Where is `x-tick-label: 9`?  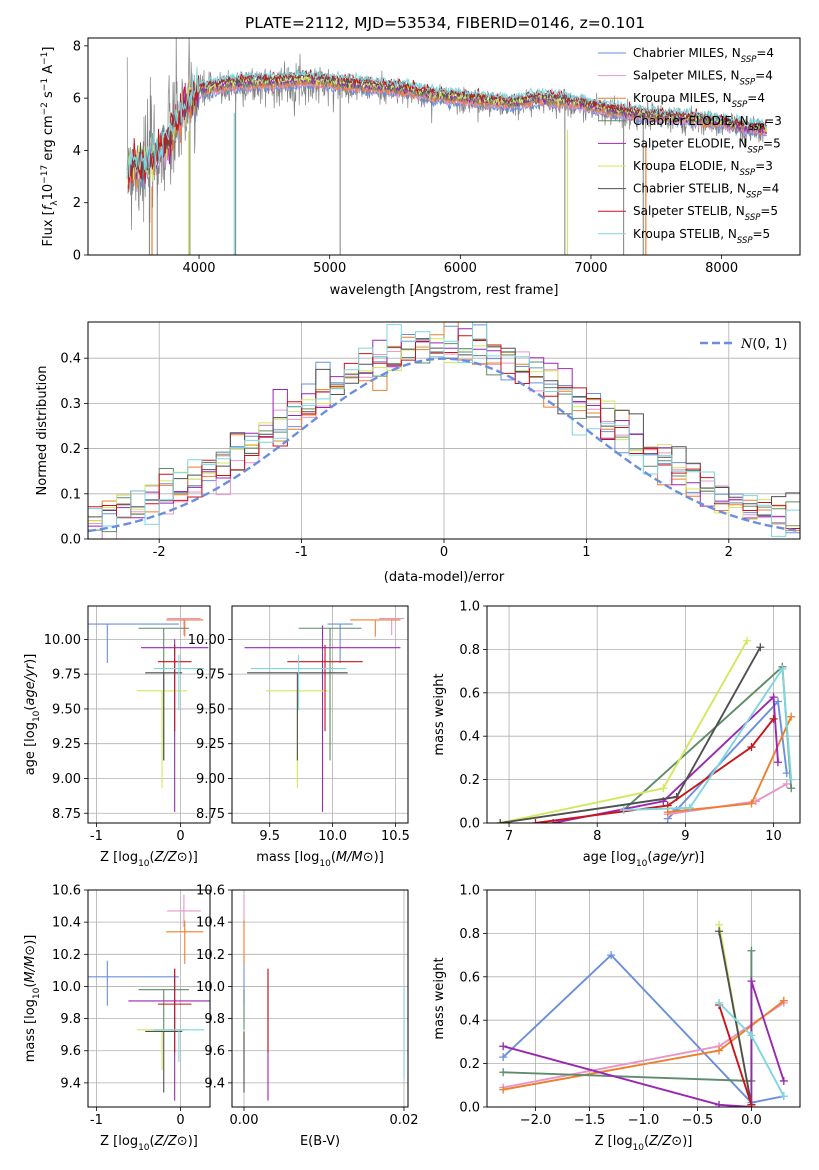 x-tick-label: 9 is located at coordinates (685, 836).